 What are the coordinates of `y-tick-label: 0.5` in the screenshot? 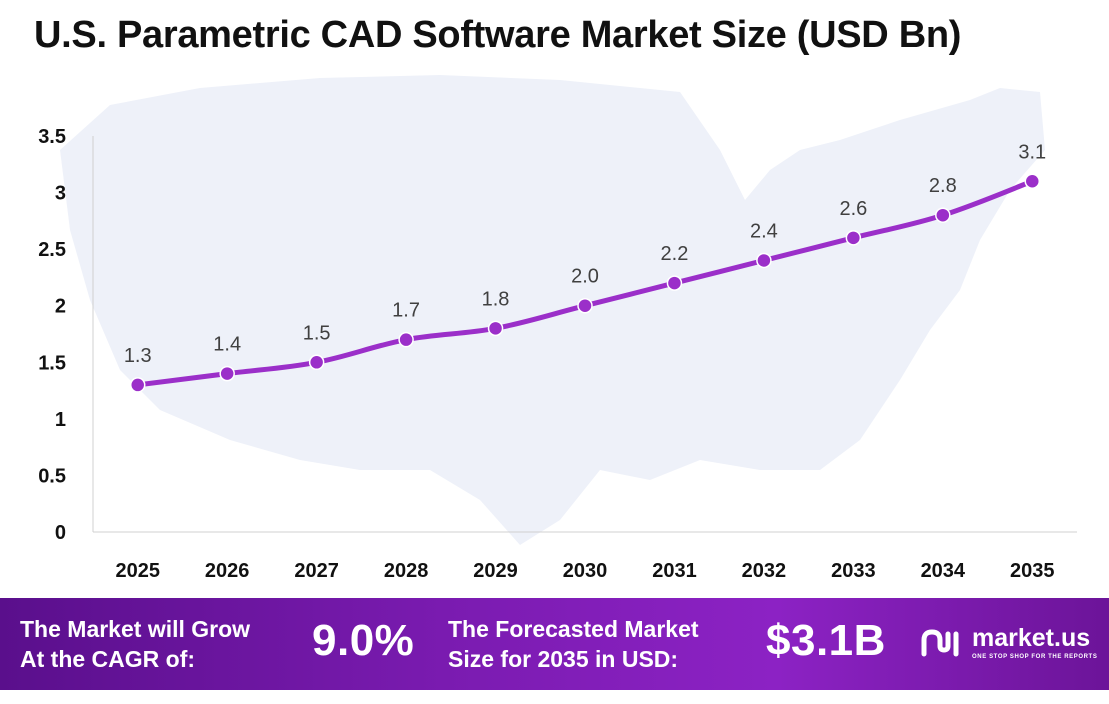 It's located at (52, 476).